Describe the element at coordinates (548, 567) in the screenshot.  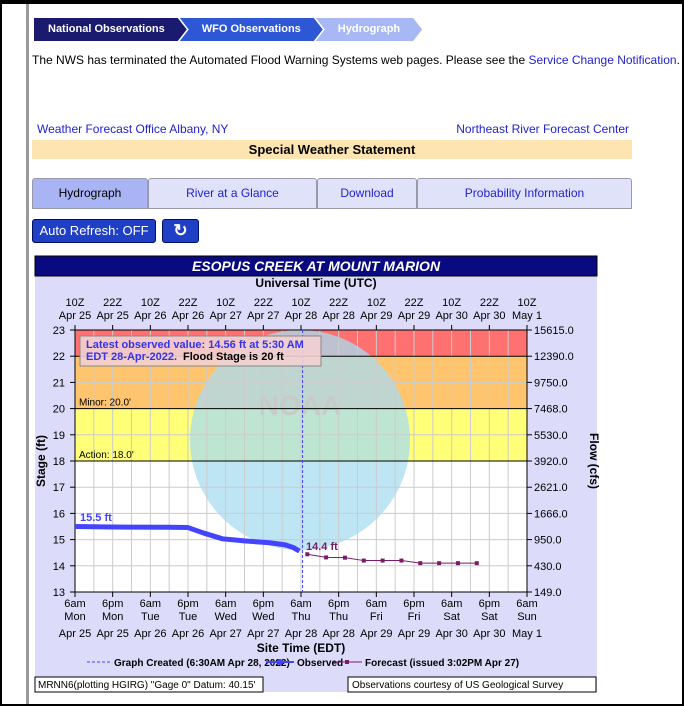
I see `y2-tick-label: 430.0` at that location.